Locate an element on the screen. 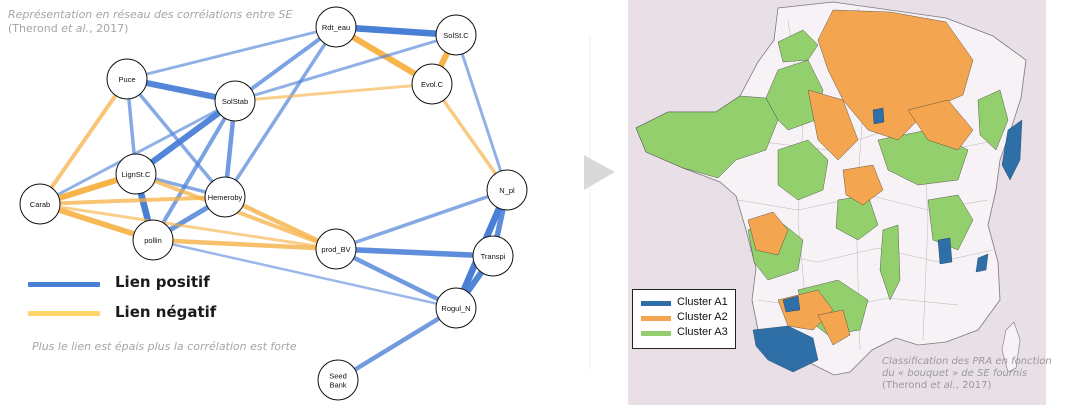 This screenshot has width=1065, height=405. node-label: SolSt.C is located at coordinates (456, 35).